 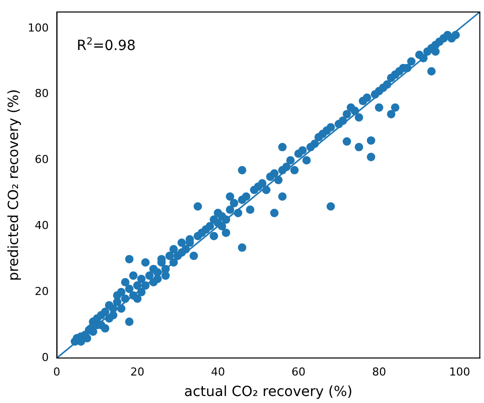 I want to click on y-tick-label: 20, so click(x=41, y=291).